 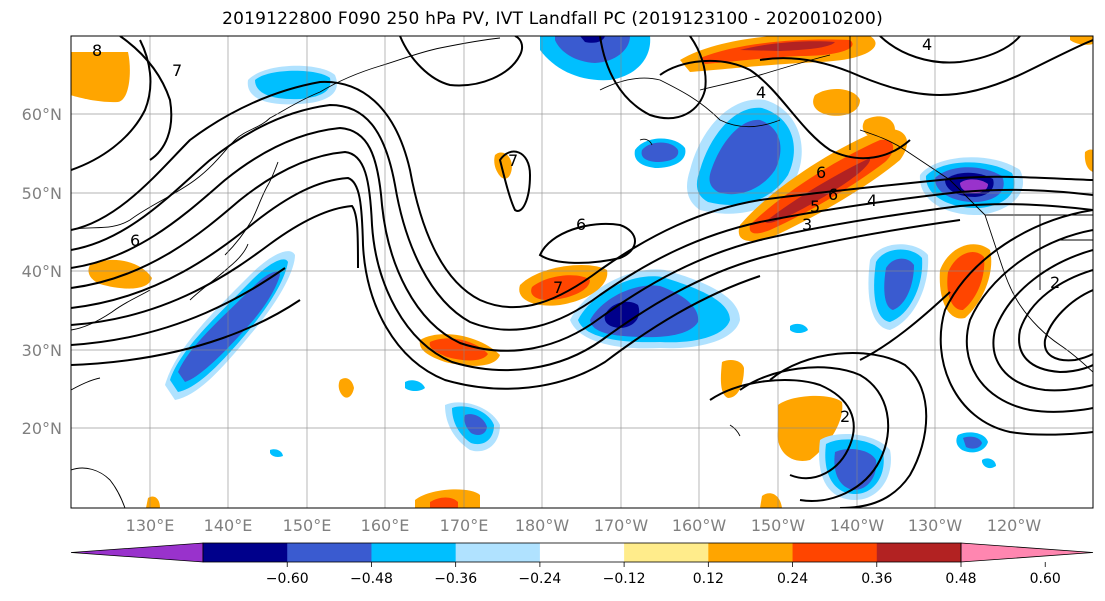 What do you see at coordinates (708, 579) in the screenshot?
I see `colorbar-tick-label: 0.12` at bounding box center [708, 579].